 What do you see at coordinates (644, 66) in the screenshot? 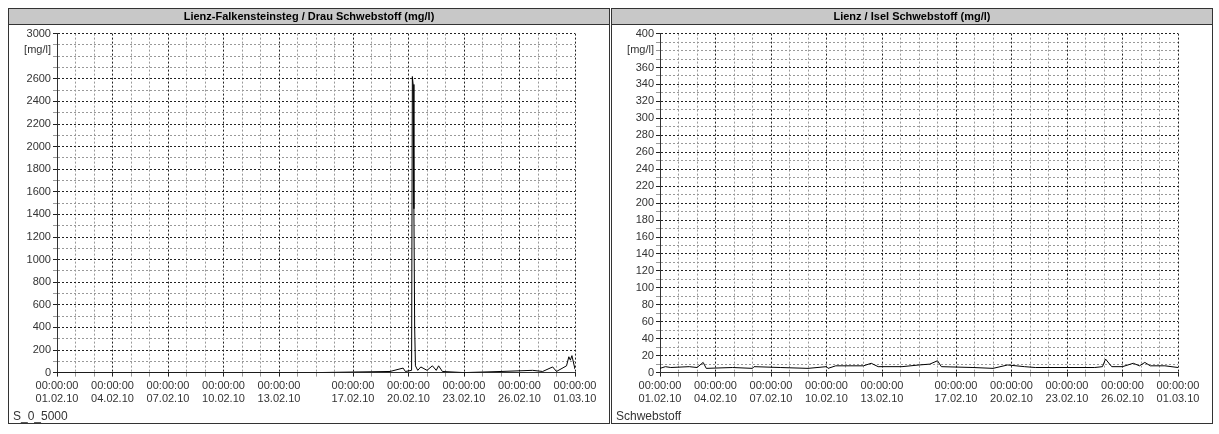
I see `y-tick-label: 360` at bounding box center [644, 66].